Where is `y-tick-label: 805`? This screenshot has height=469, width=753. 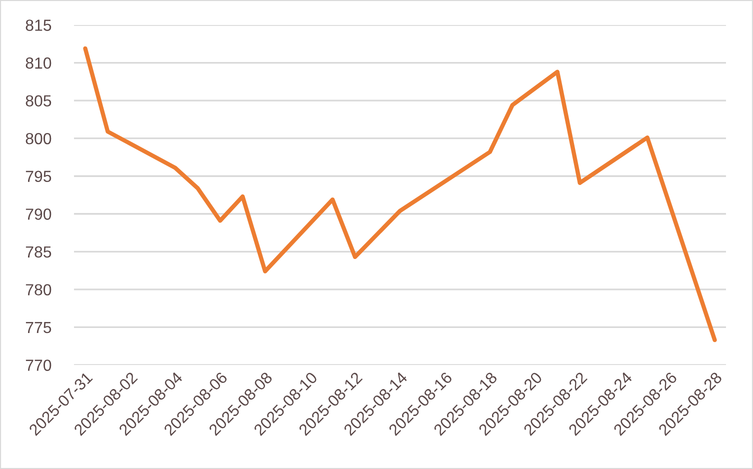 y-tick-label: 805 is located at coordinates (39, 100).